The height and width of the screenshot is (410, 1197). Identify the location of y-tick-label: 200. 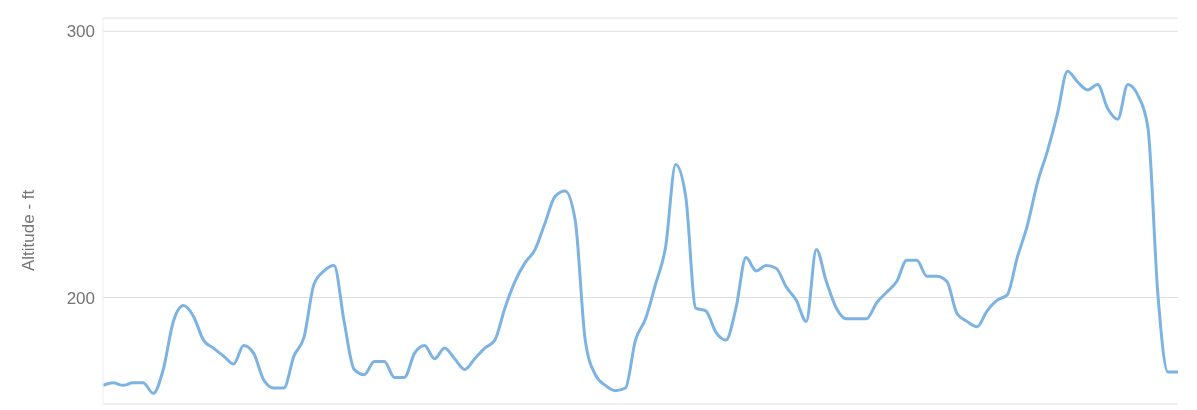
(80, 298).